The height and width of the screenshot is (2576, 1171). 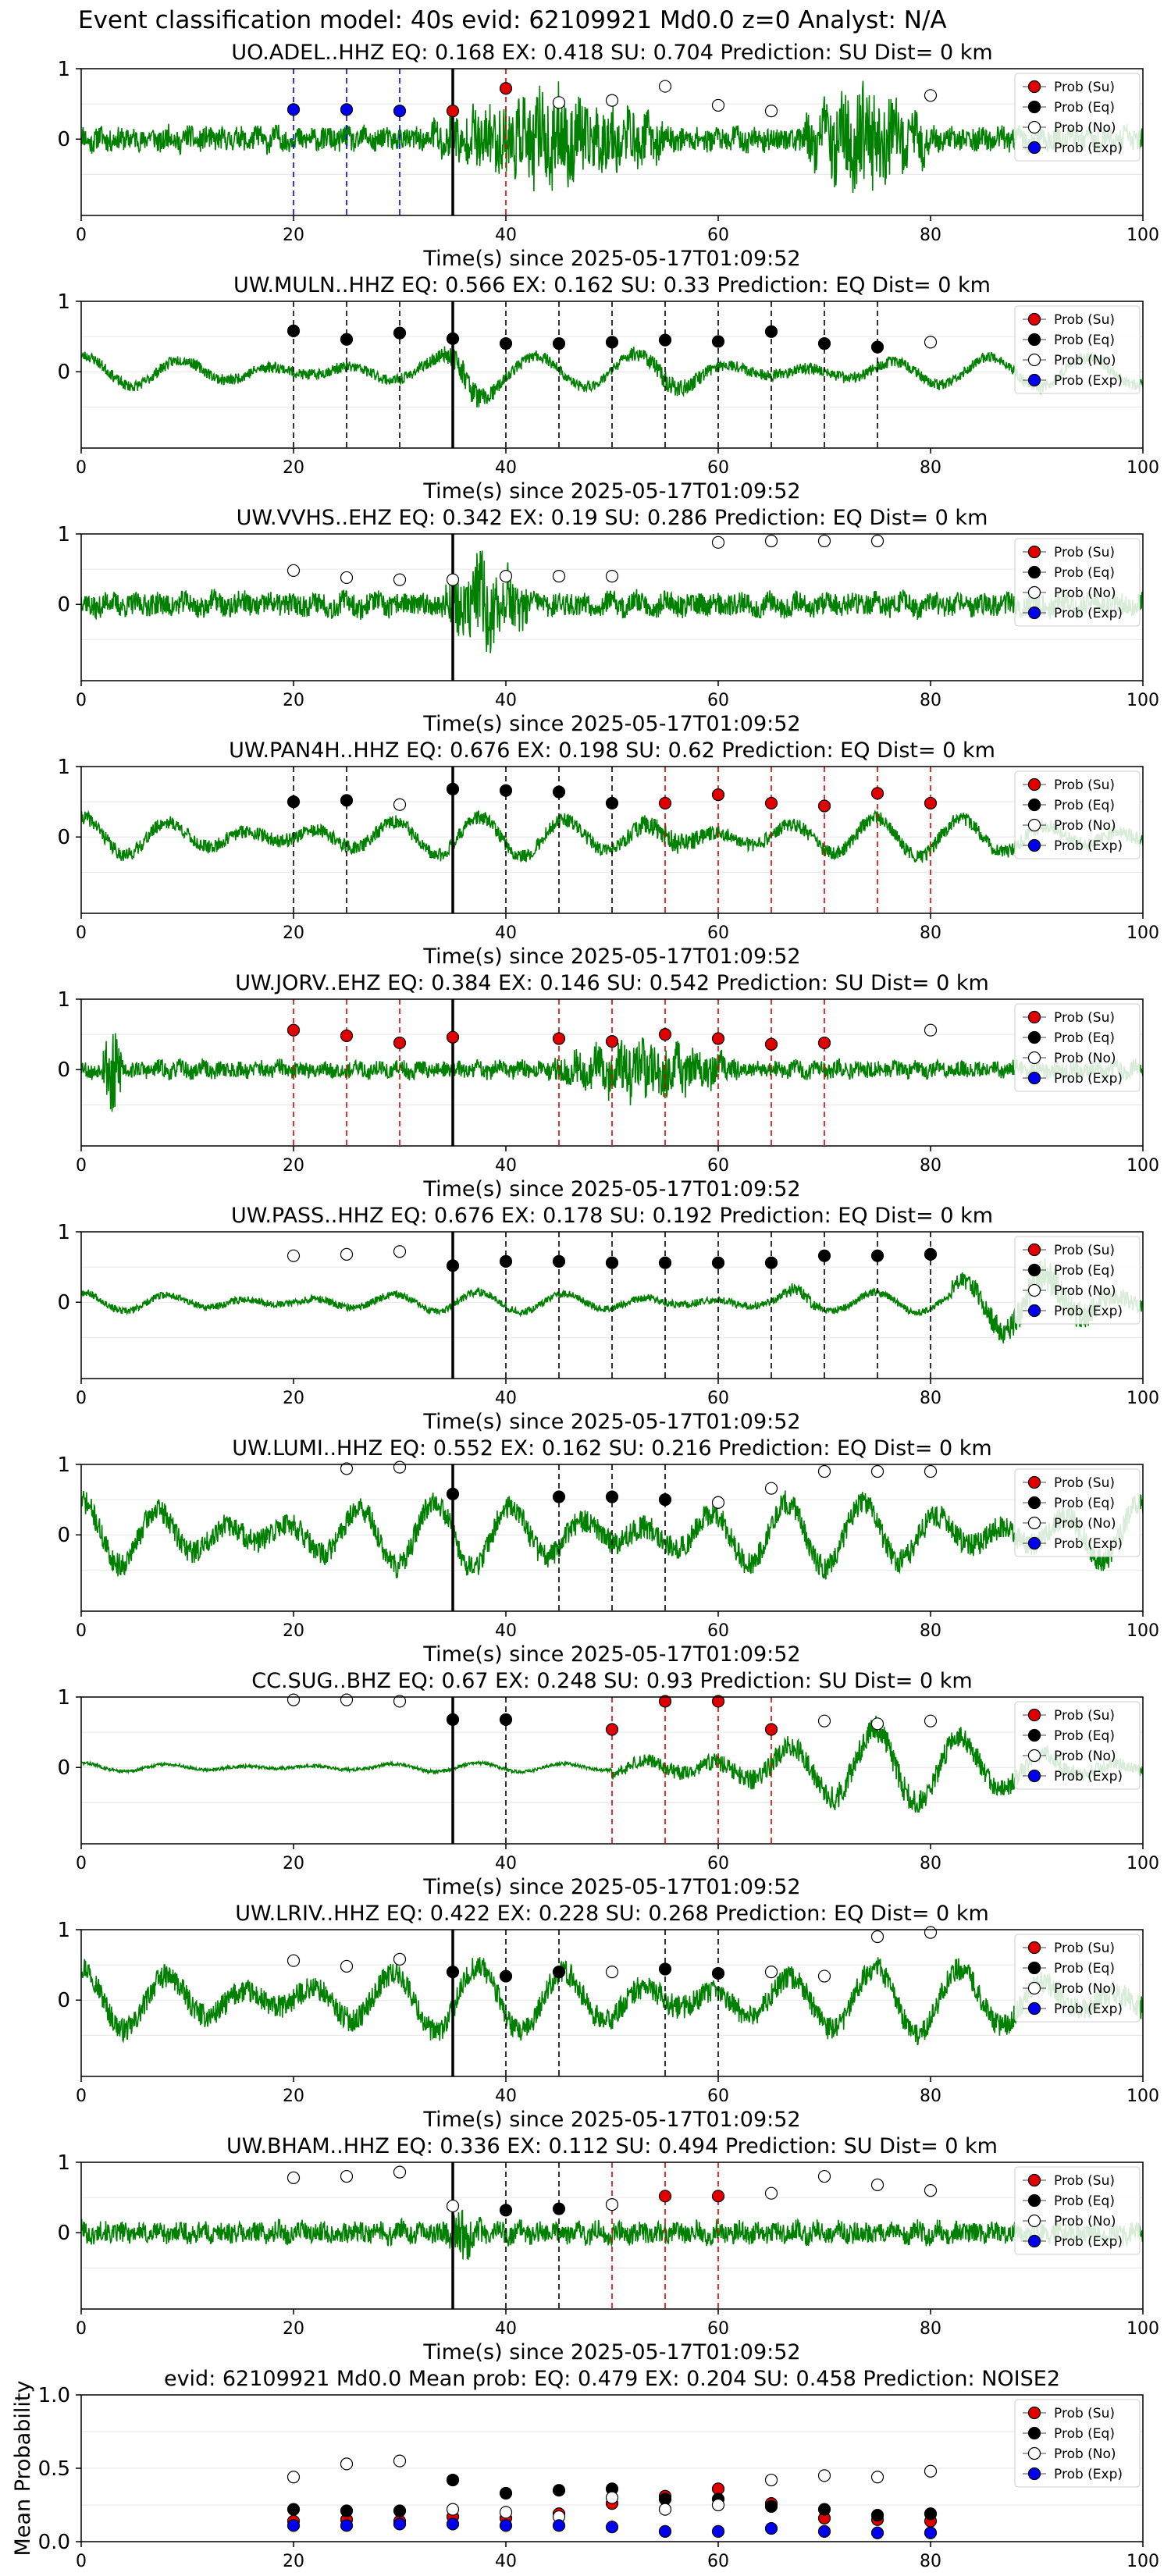 What do you see at coordinates (54, 2542) in the screenshot?
I see `y-tick-label: 0.0` at bounding box center [54, 2542].